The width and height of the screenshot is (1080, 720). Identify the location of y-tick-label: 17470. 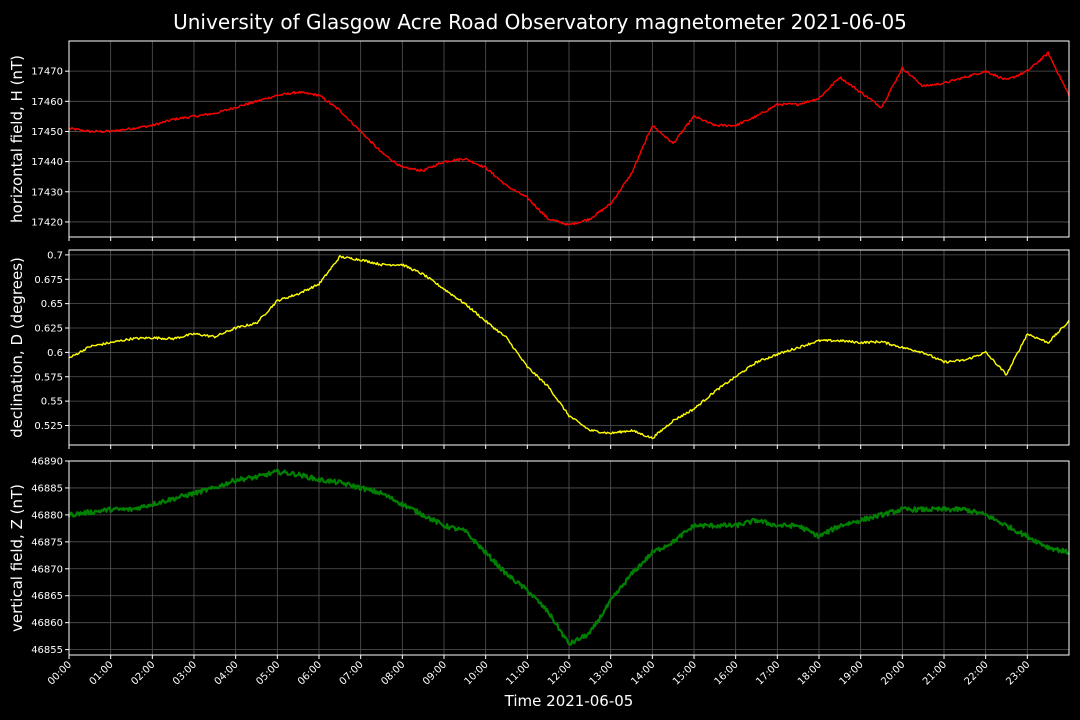
(47, 72).